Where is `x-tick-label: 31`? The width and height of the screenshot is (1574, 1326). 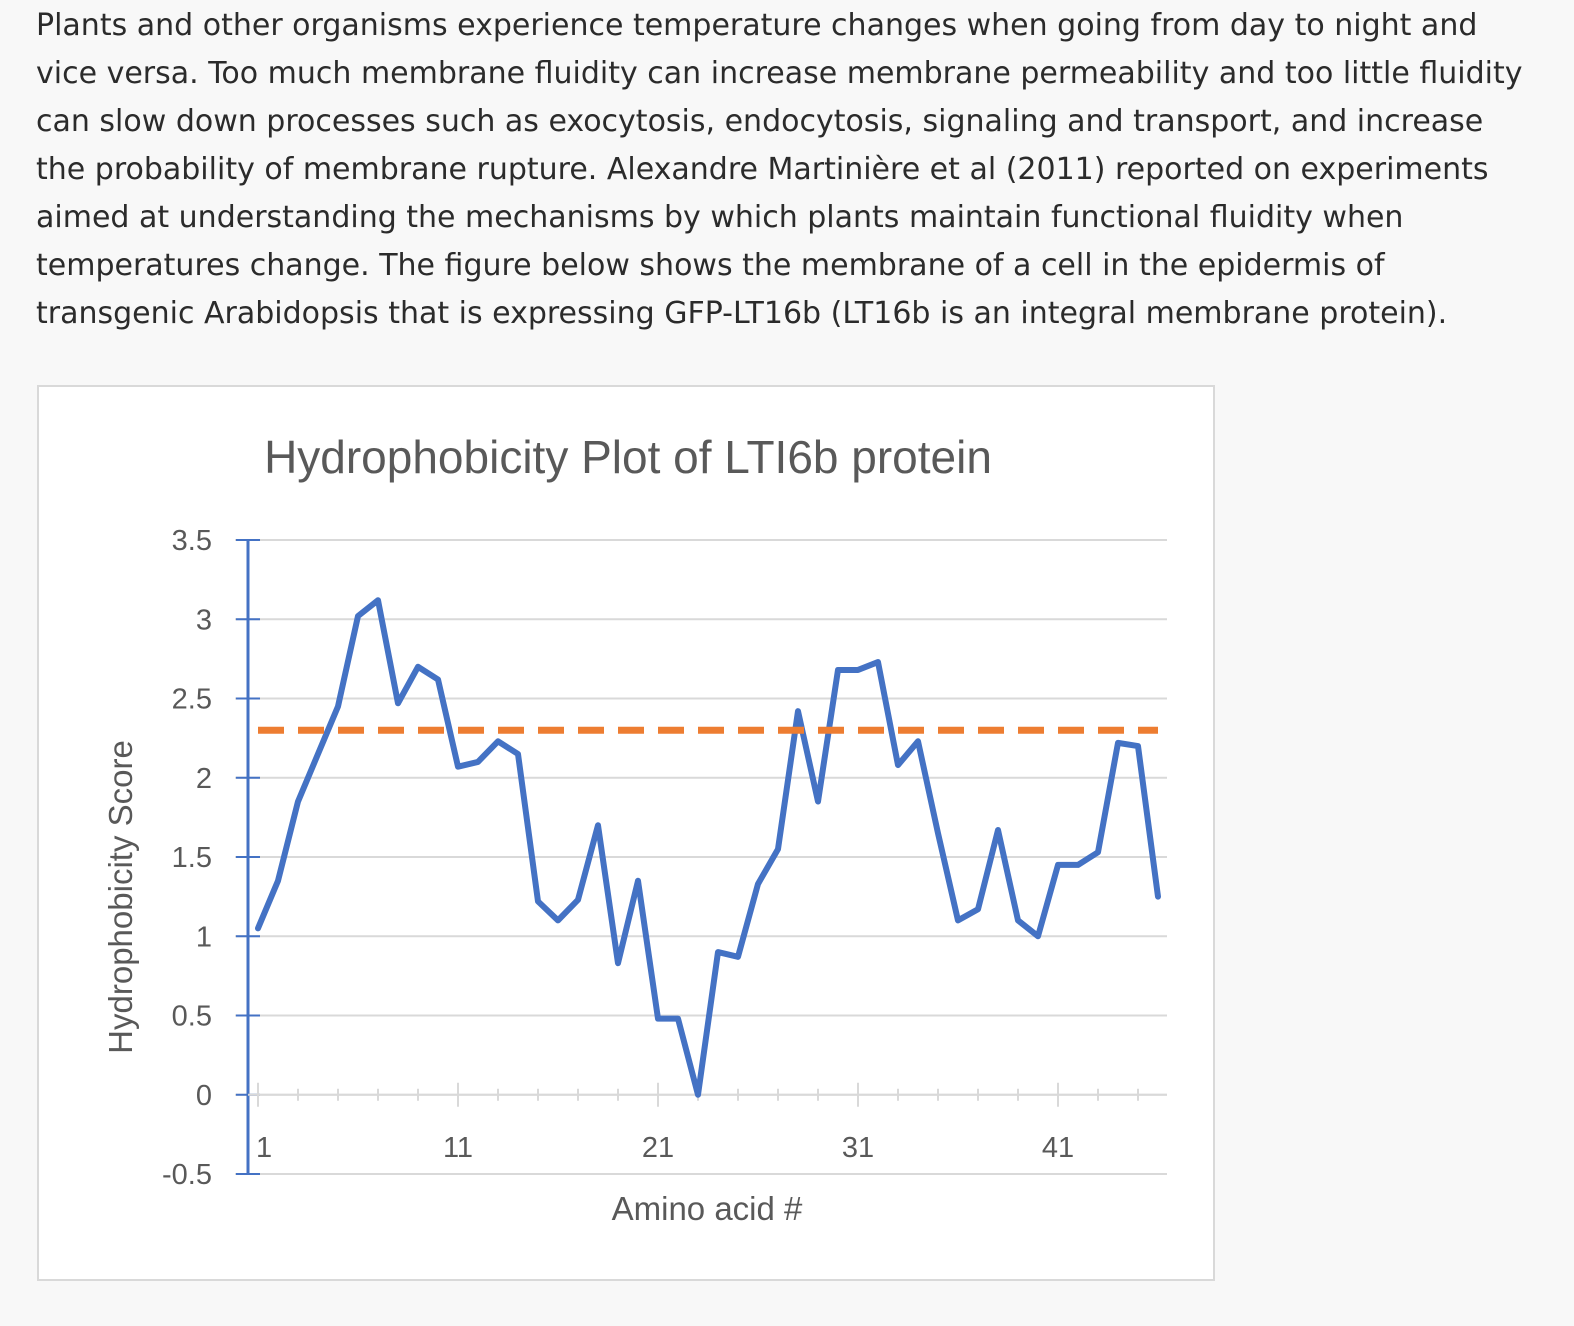 x-tick-label: 31 is located at coordinates (858, 1148).